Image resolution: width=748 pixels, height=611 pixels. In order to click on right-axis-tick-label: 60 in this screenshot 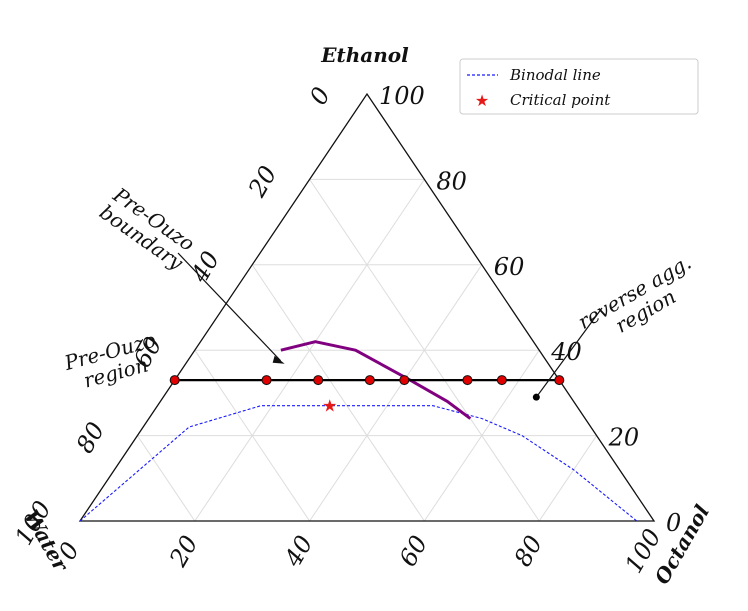, I will do `click(509, 267)`.